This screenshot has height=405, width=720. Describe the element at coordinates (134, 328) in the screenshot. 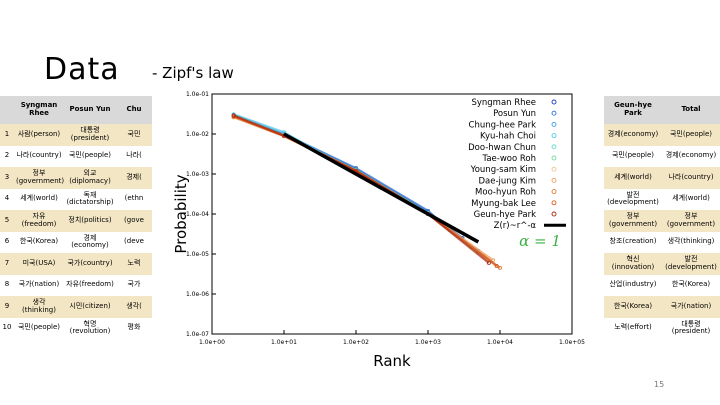

I see `left-table-cell: 평화` at that location.